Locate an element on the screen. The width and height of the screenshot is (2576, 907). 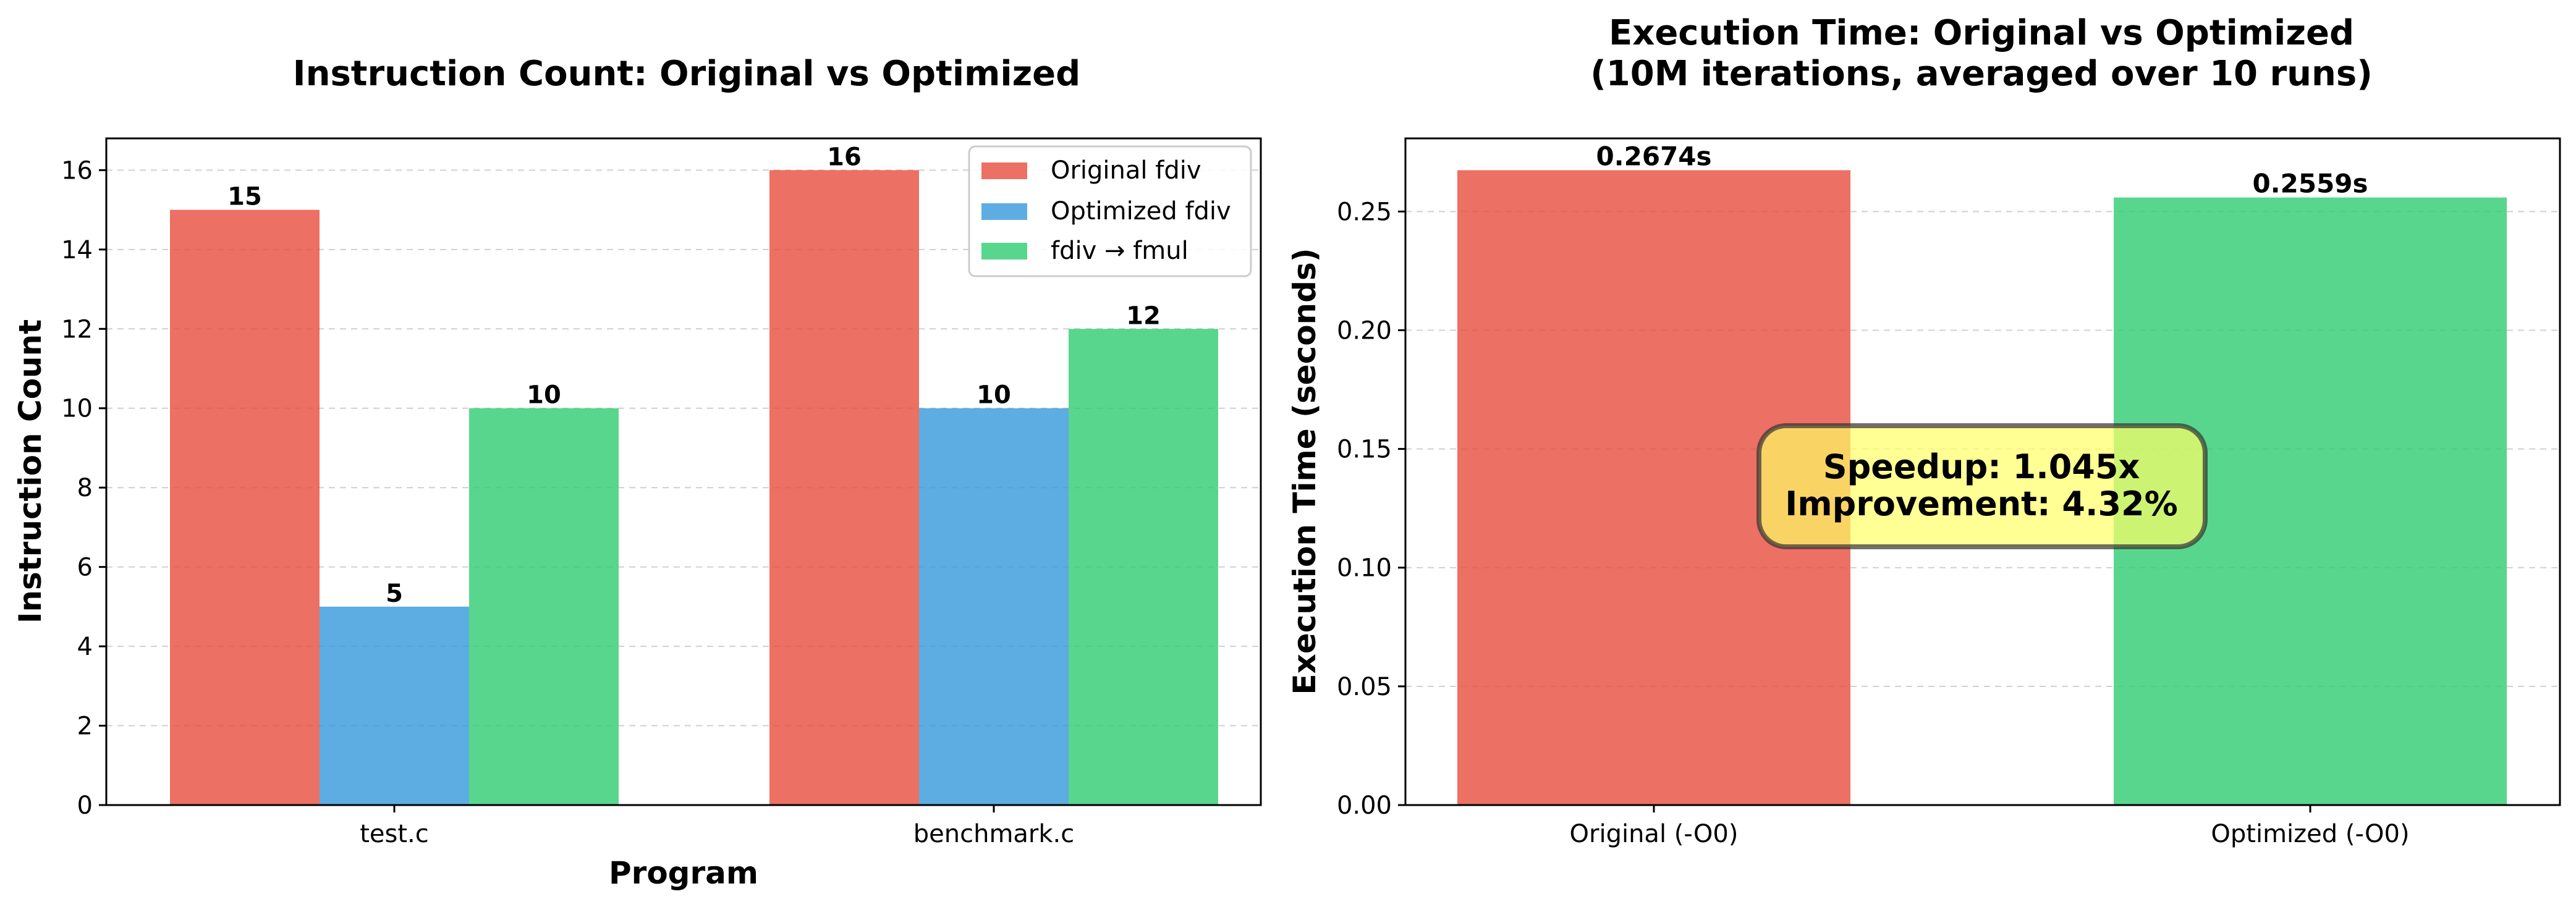
chart1-x-tick-label: test.c is located at coordinates (394, 834).